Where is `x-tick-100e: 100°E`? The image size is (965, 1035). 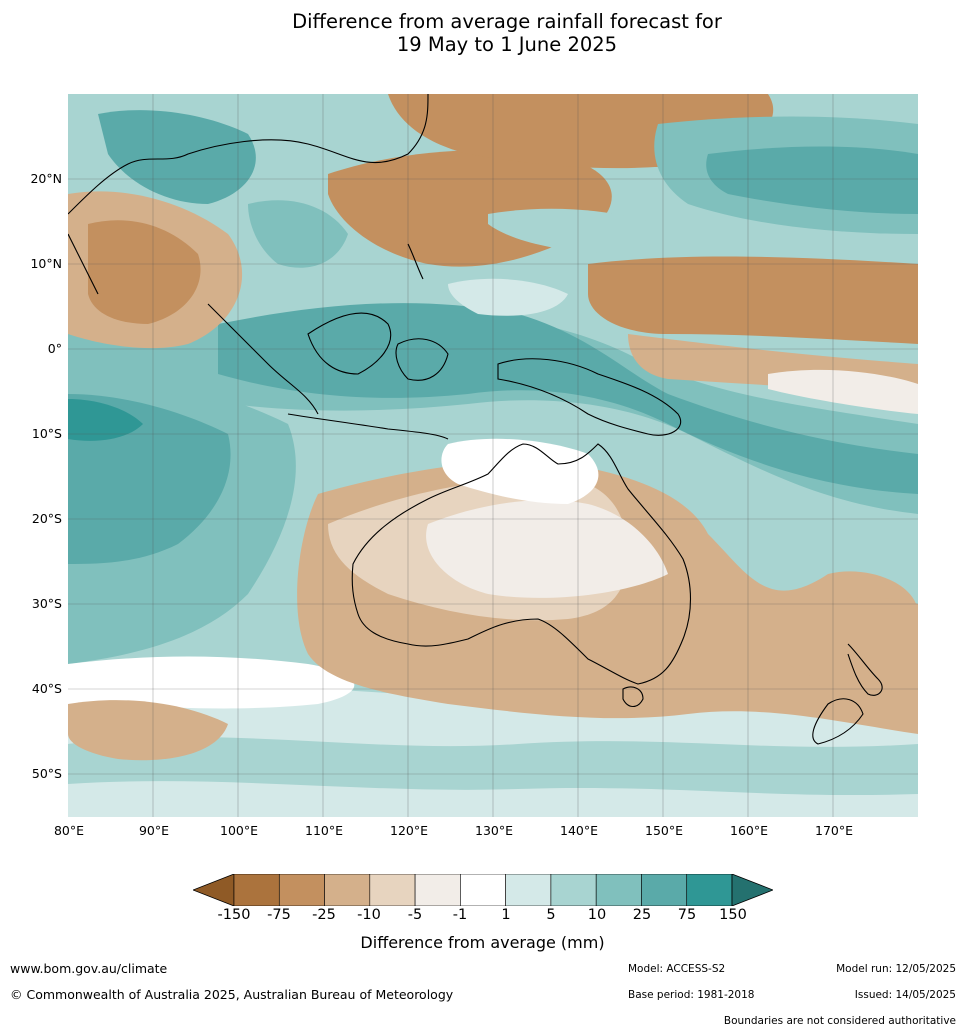 x-tick-100e: 100°E is located at coordinates (239, 830).